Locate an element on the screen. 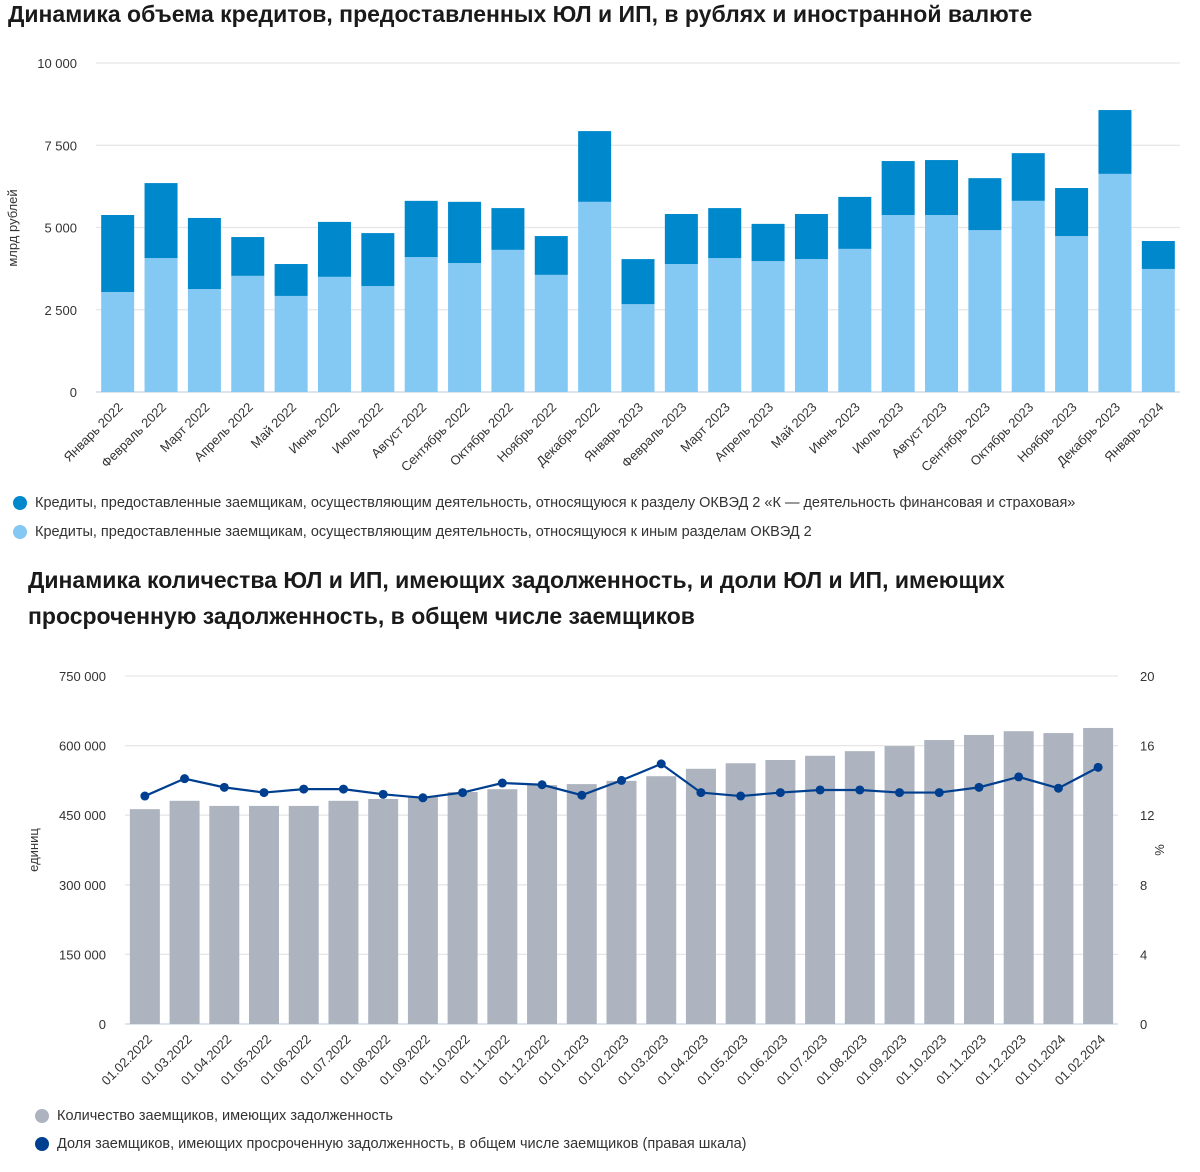 Image resolution: width=1200 pixels, height=1172 pixels. y-right-tick-label: 0 is located at coordinates (1143, 1024).